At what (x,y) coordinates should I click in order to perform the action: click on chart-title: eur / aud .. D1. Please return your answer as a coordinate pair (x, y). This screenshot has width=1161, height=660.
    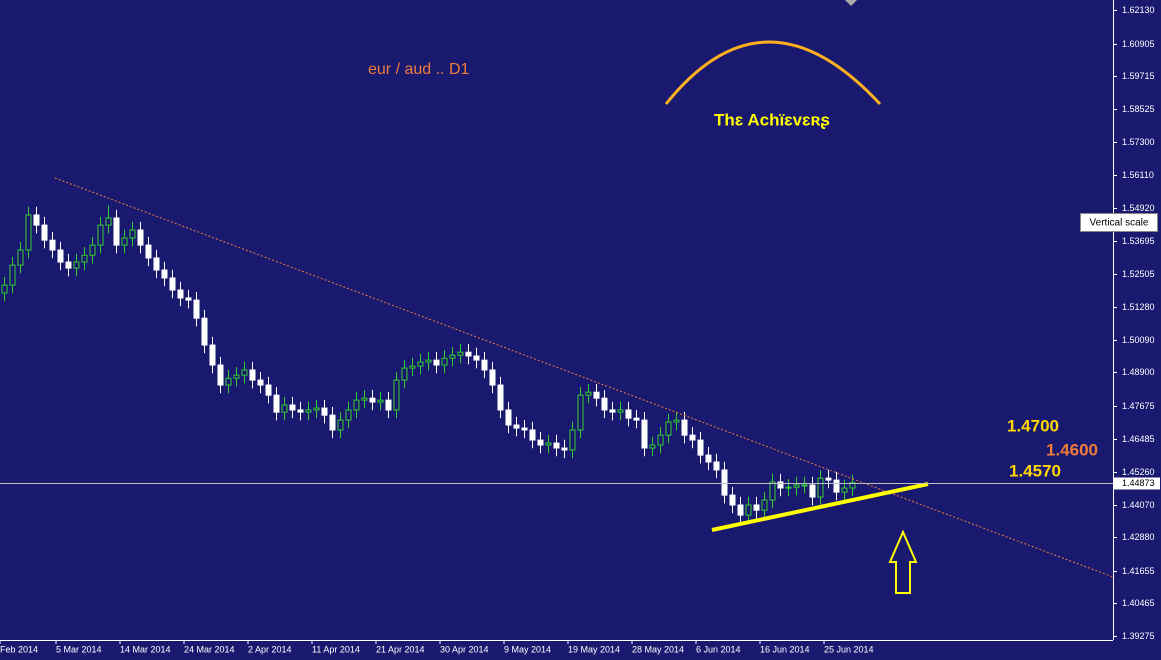
    Looking at the image, I should click on (418, 69).